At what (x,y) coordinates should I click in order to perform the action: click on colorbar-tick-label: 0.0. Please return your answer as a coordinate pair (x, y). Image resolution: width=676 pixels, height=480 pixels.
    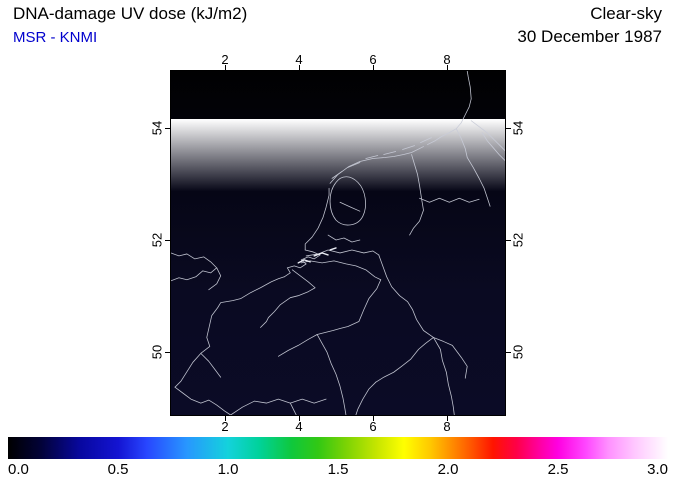
    Looking at the image, I should click on (18, 469).